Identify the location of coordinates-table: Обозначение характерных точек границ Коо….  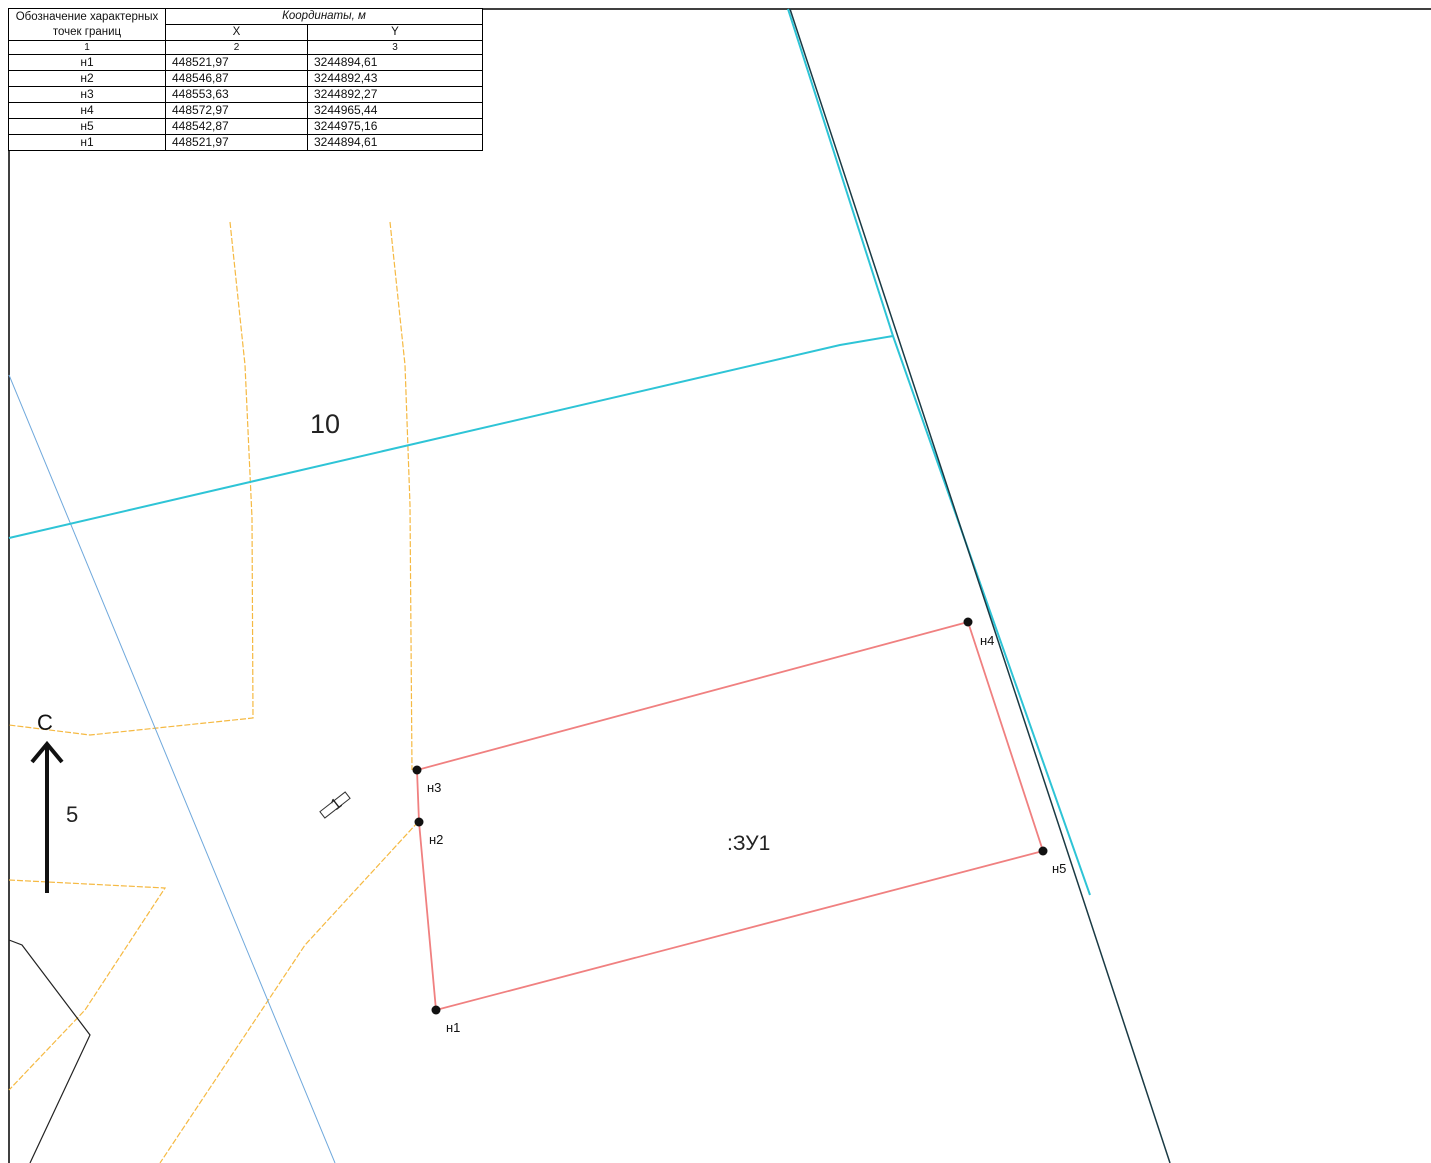
(245, 79).